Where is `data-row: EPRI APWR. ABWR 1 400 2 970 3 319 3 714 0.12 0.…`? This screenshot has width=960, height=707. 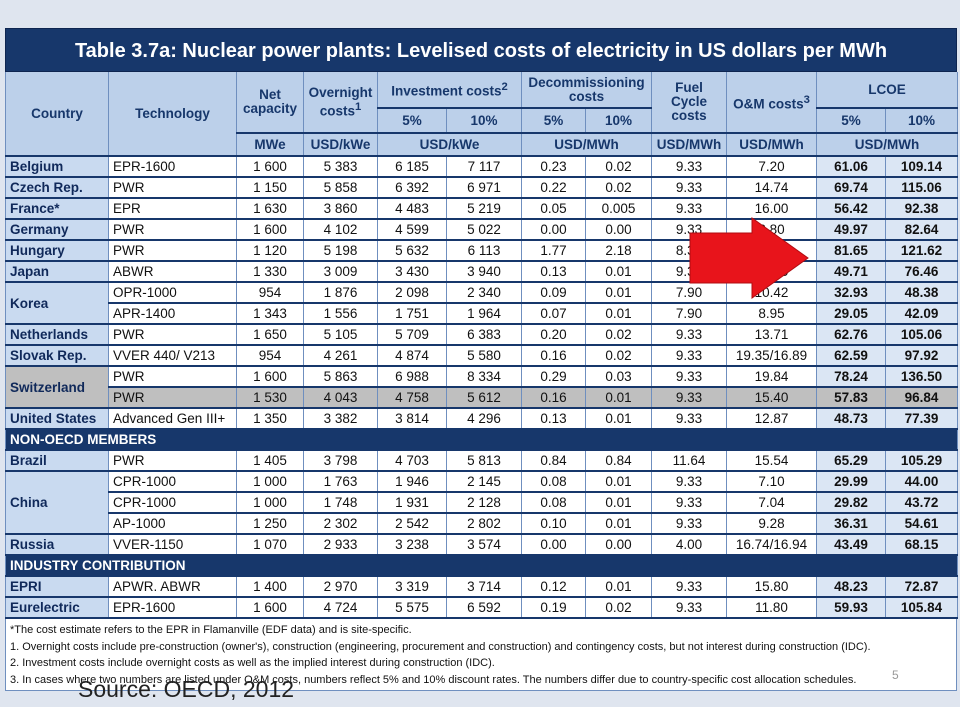 data-row: EPRI APWR. ABWR 1 400 2 970 3 319 3 714 0.12 0.… is located at coordinates (482, 587).